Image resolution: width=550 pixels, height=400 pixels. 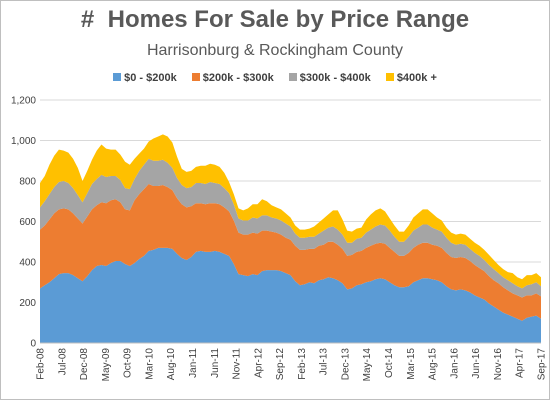 I want to click on x-tick-label: Jun-16, so click(x=476, y=363).